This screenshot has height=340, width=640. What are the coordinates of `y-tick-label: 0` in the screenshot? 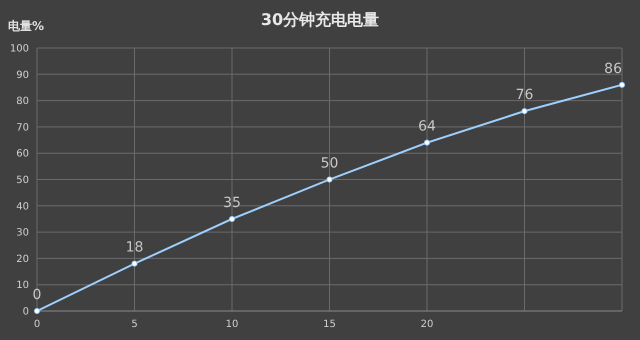 It's located at (25, 312).